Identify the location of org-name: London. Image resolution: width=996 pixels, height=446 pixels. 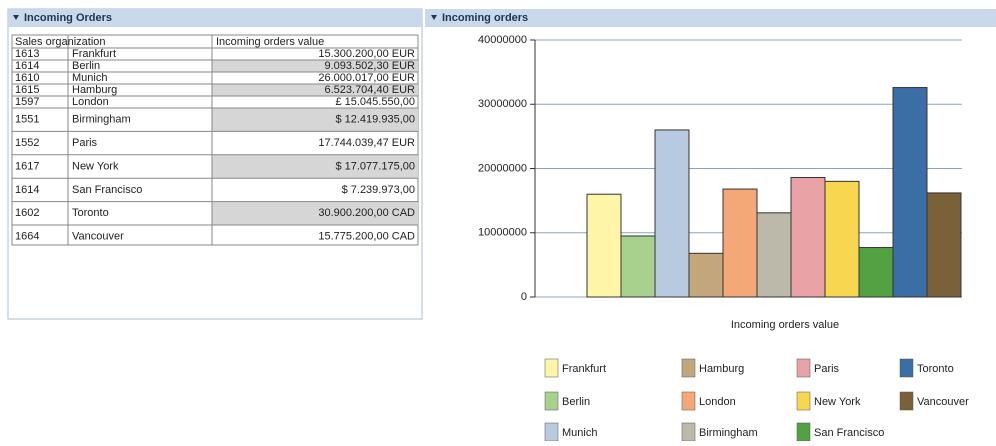
(90, 102).